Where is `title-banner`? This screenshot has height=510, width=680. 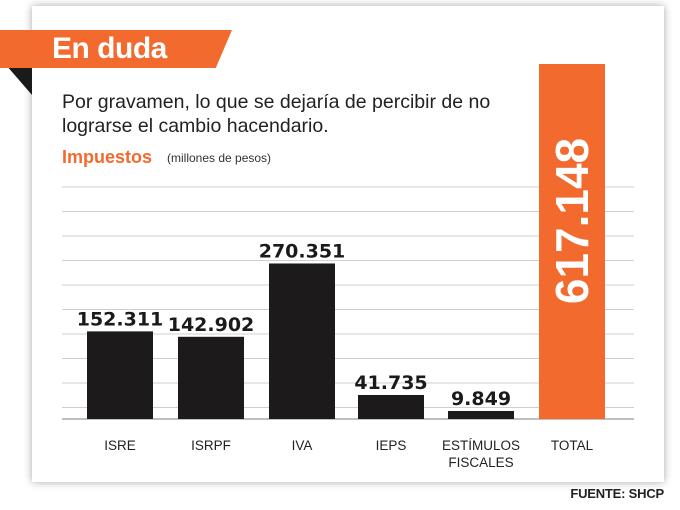 title-banner is located at coordinates (116, 49).